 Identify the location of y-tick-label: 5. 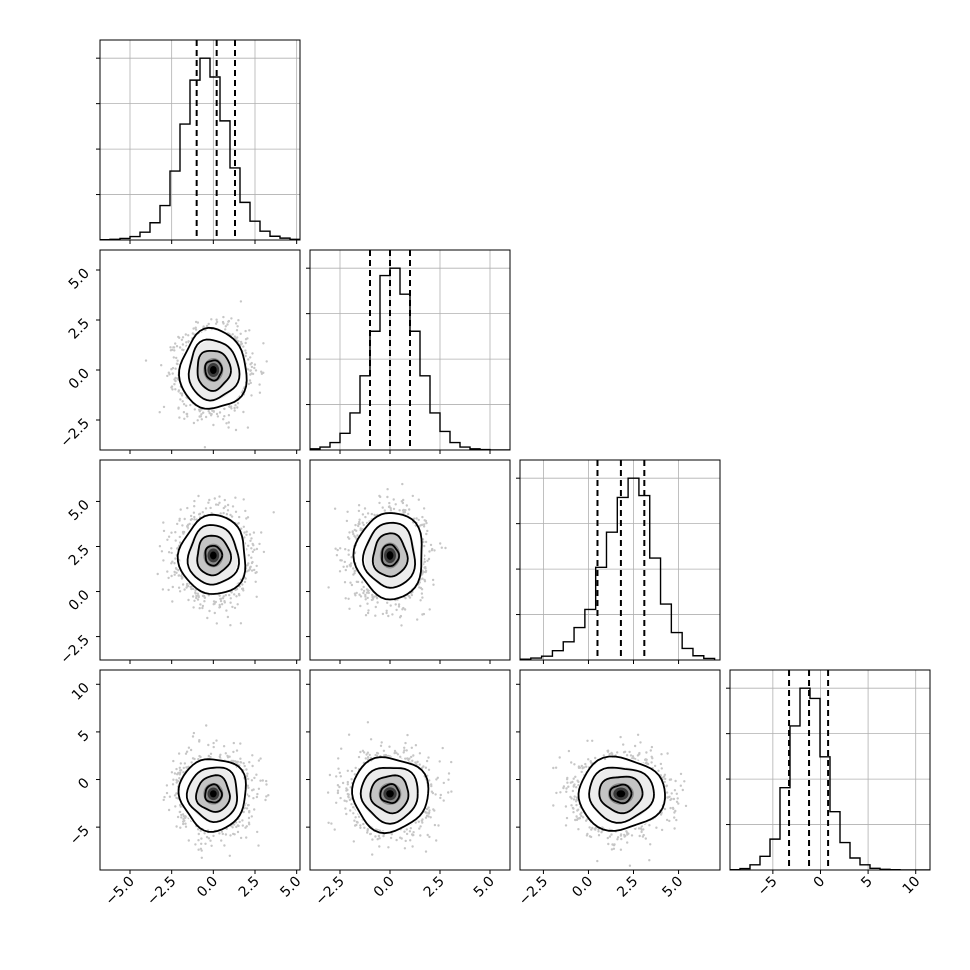
(84, 736).